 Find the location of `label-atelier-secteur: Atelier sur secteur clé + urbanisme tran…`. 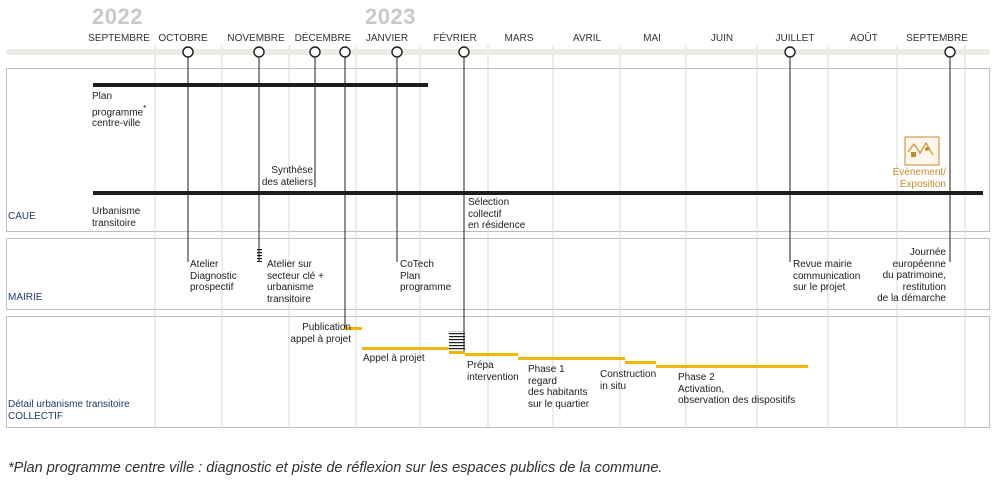

label-atelier-secteur: Atelier sur secteur clé + urbanisme tran… is located at coordinates (295, 282).